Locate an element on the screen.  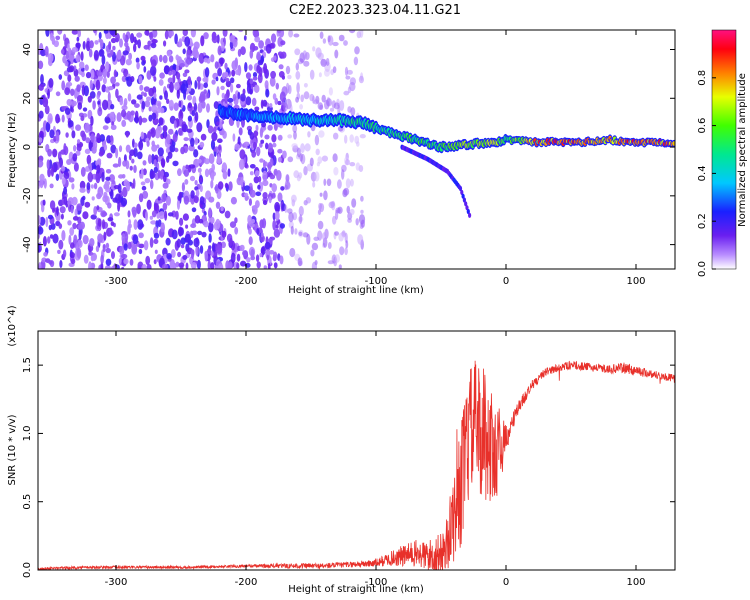
x-tick-label: -200 is located at coordinates (246, 582).